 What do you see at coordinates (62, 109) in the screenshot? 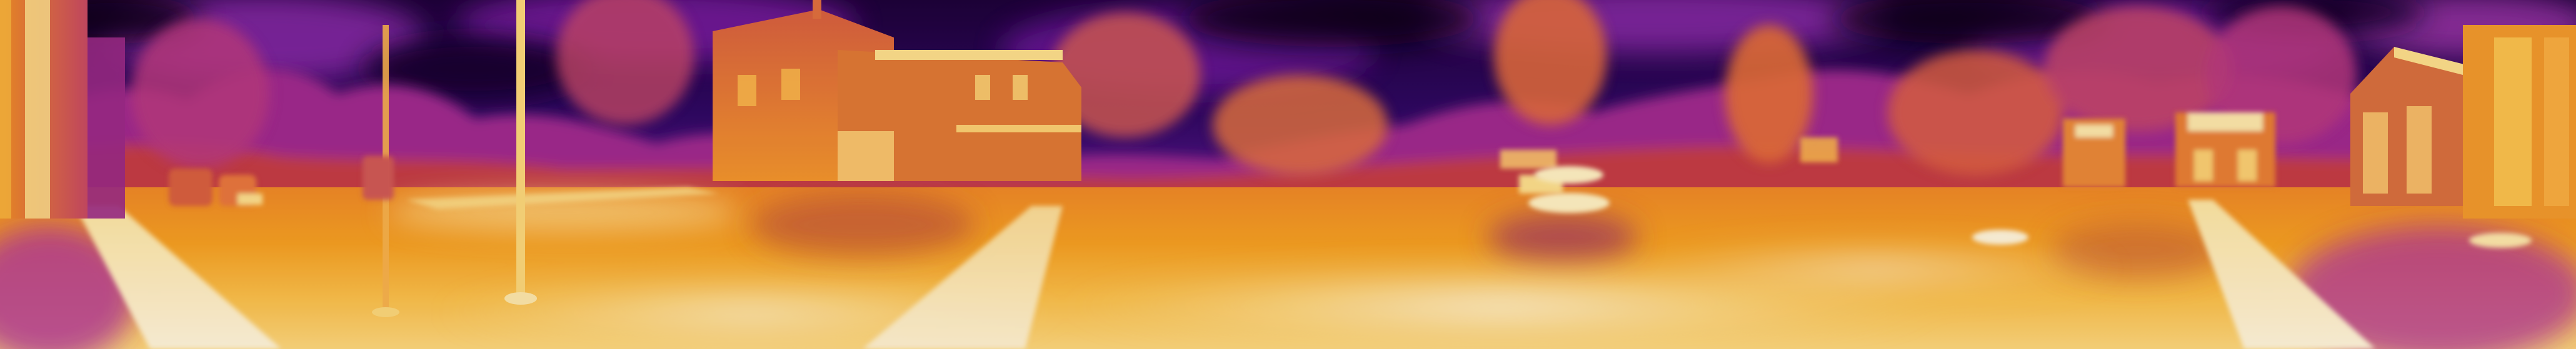
I see `left-building` at bounding box center [62, 109].